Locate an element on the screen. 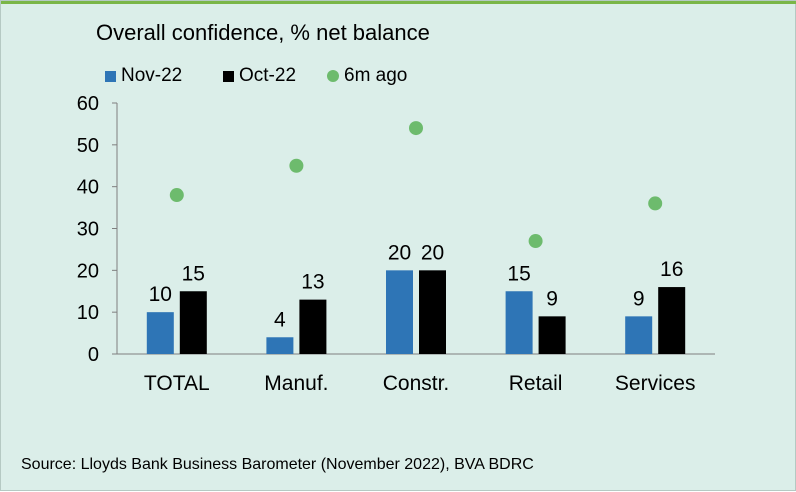  legend-label-6m-ago: 6m ago is located at coordinates (376, 75).